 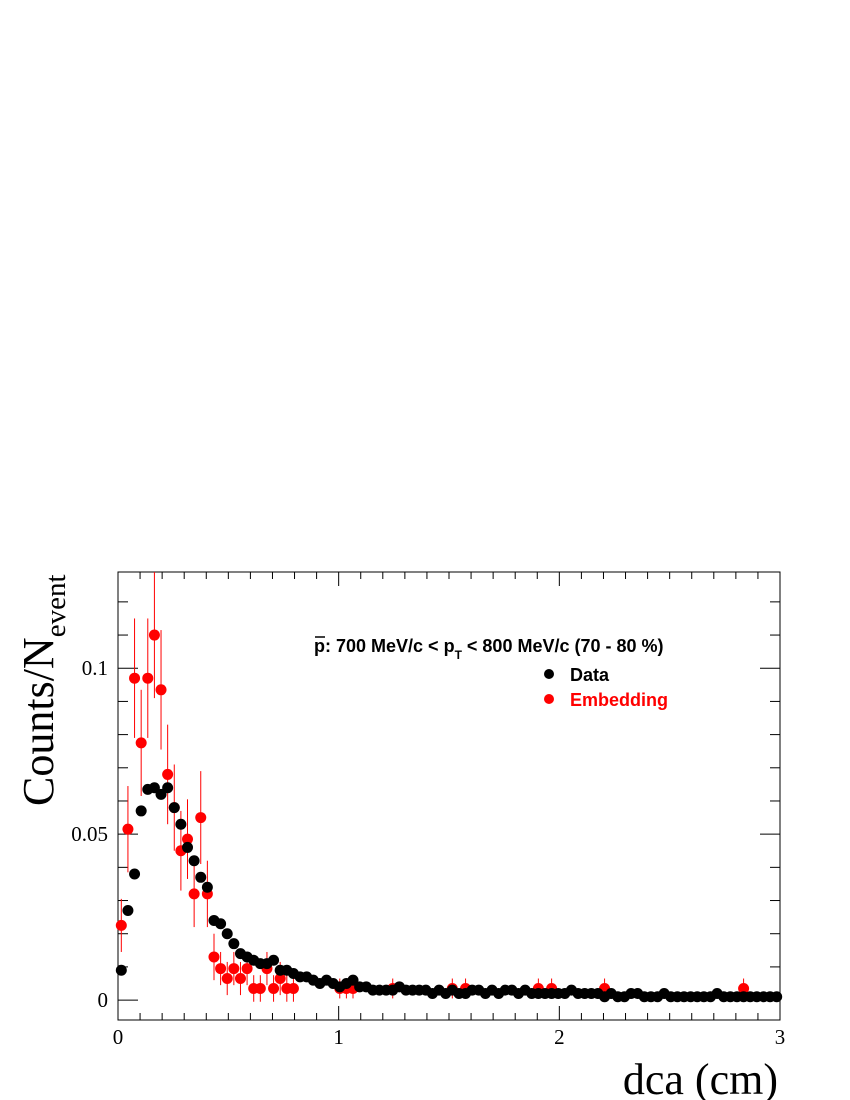 I want to click on legend-marker-embedding, so click(x=549, y=699).